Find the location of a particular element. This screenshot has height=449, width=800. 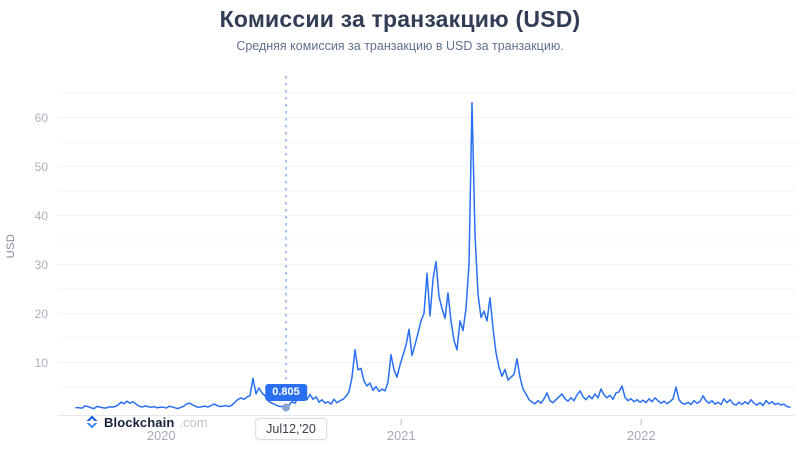

x-axis-tick-marks is located at coordinates (521, 422).